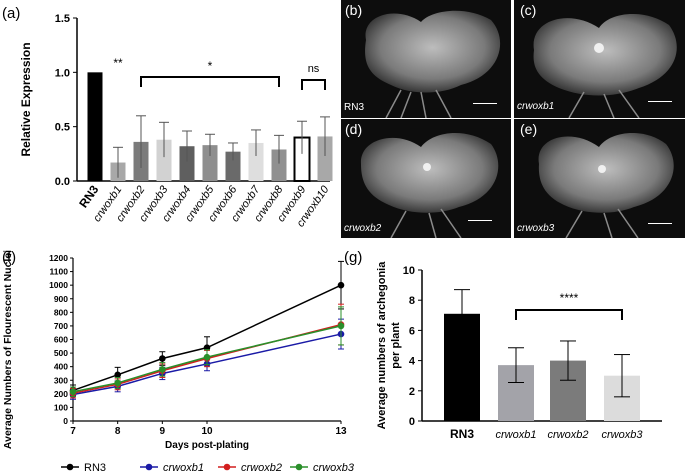 Image resolution: width=685 pixels, height=474 pixels. Describe the element at coordinates (462, 434) in the screenshot. I see `x-tick-label: RN3` at that location.